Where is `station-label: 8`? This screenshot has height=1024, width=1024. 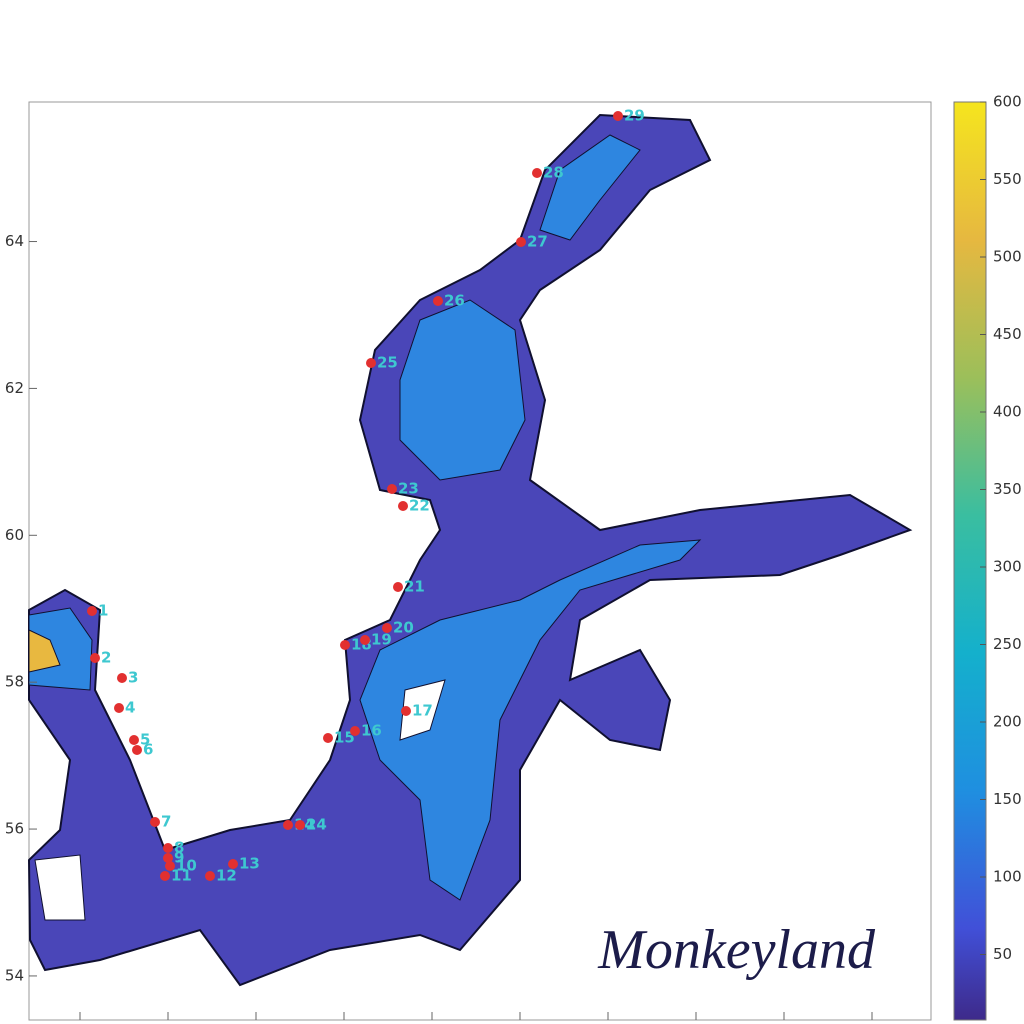 station-label: 8 is located at coordinates (179, 848).